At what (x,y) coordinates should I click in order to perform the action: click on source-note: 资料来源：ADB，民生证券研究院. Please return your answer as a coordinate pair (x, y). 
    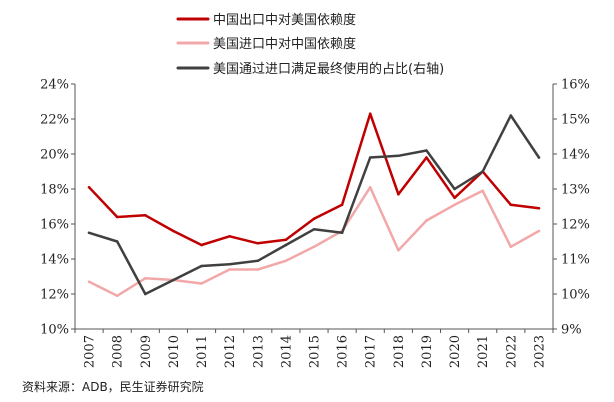
    Looking at the image, I should click on (113, 387).